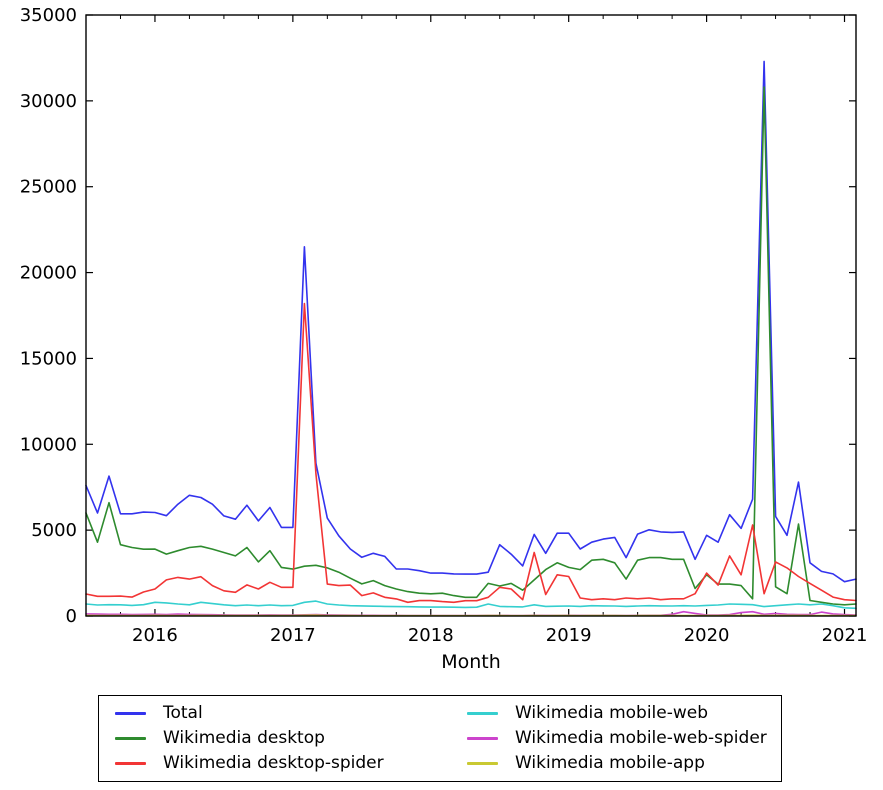 The height and width of the screenshot is (790, 883). What do you see at coordinates (641, 738) in the screenshot?
I see `legend-label: Wikimedia mobile-web-spider` at bounding box center [641, 738].